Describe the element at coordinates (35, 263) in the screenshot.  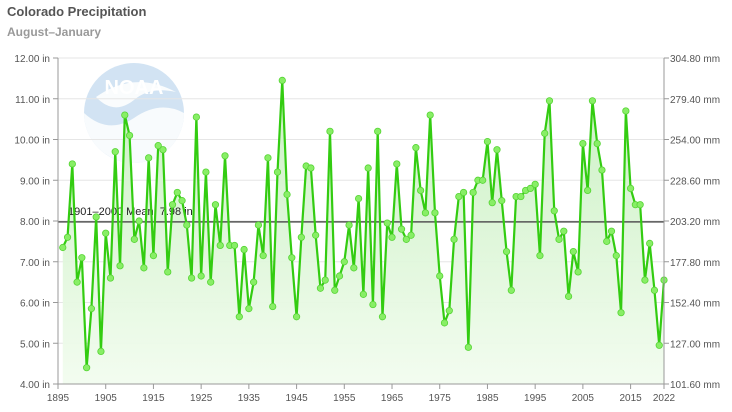
I see `y-tick-label-left: 7.00 in` at that location.